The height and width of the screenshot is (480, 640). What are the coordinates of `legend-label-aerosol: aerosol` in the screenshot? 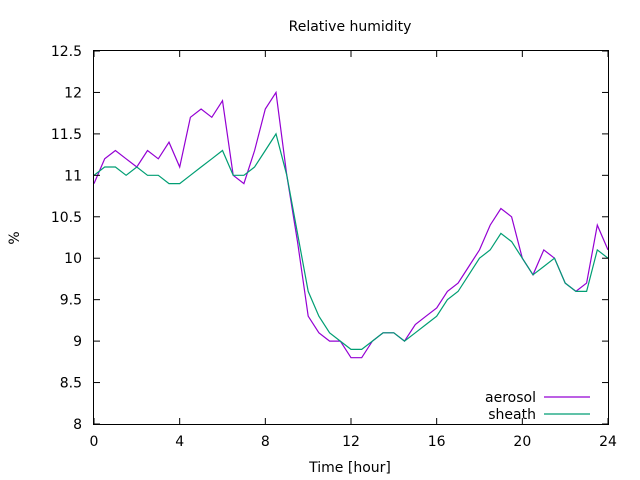 It's located at (510, 398).